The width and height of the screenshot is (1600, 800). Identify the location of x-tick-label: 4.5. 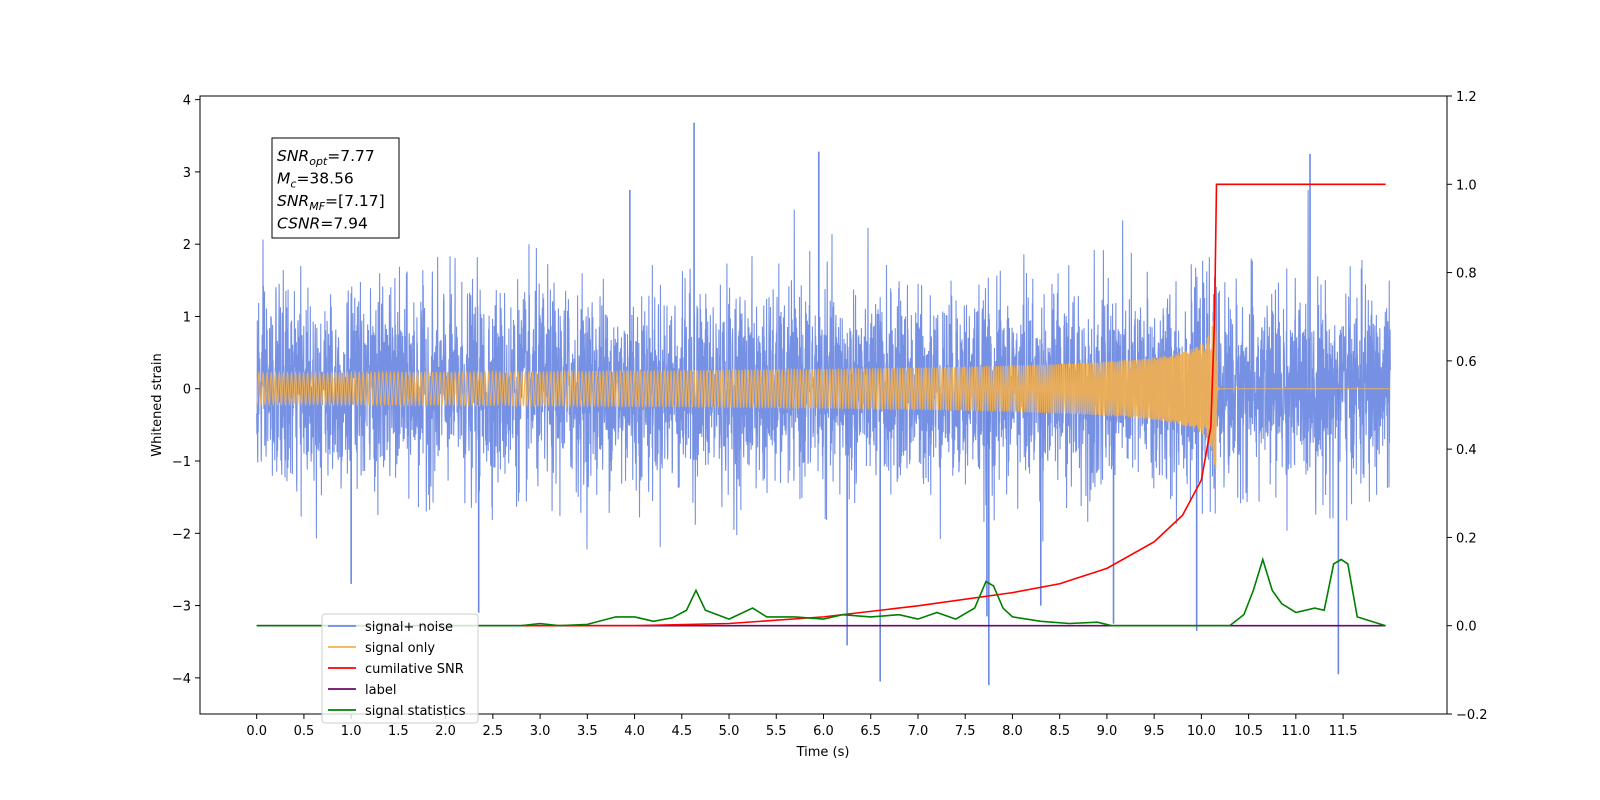
(681, 731).